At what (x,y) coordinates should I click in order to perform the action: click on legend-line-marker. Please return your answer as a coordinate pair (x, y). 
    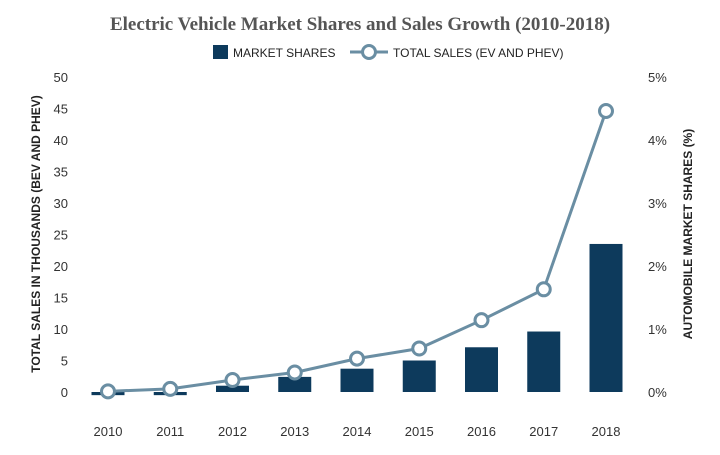
    Looking at the image, I should click on (369, 52).